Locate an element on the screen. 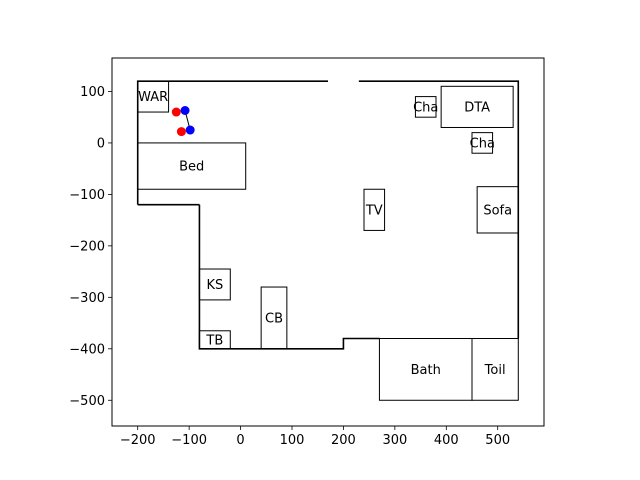 Image resolution: width=640 pixels, height=480 pixels. furniture-label: CB is located at coordinates (274, 318).